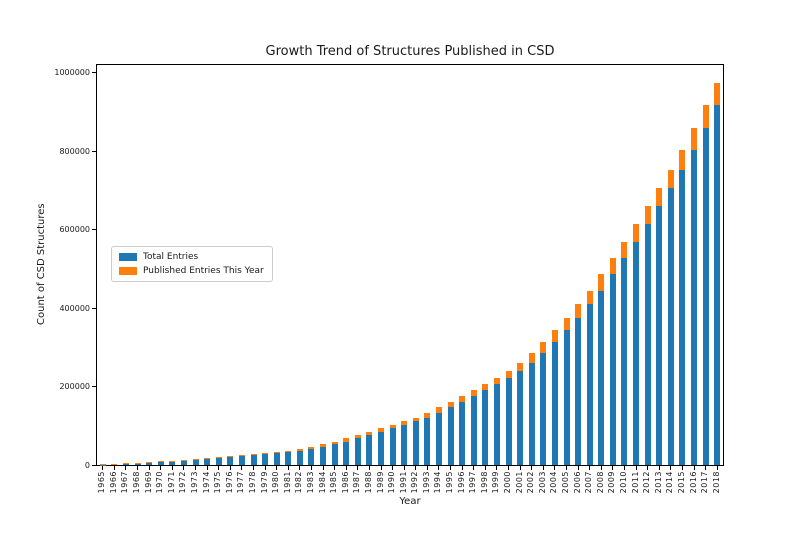 The height and width of the screenshot is (533, 800). I want to click on bar-new-1978, so click(253, 455).